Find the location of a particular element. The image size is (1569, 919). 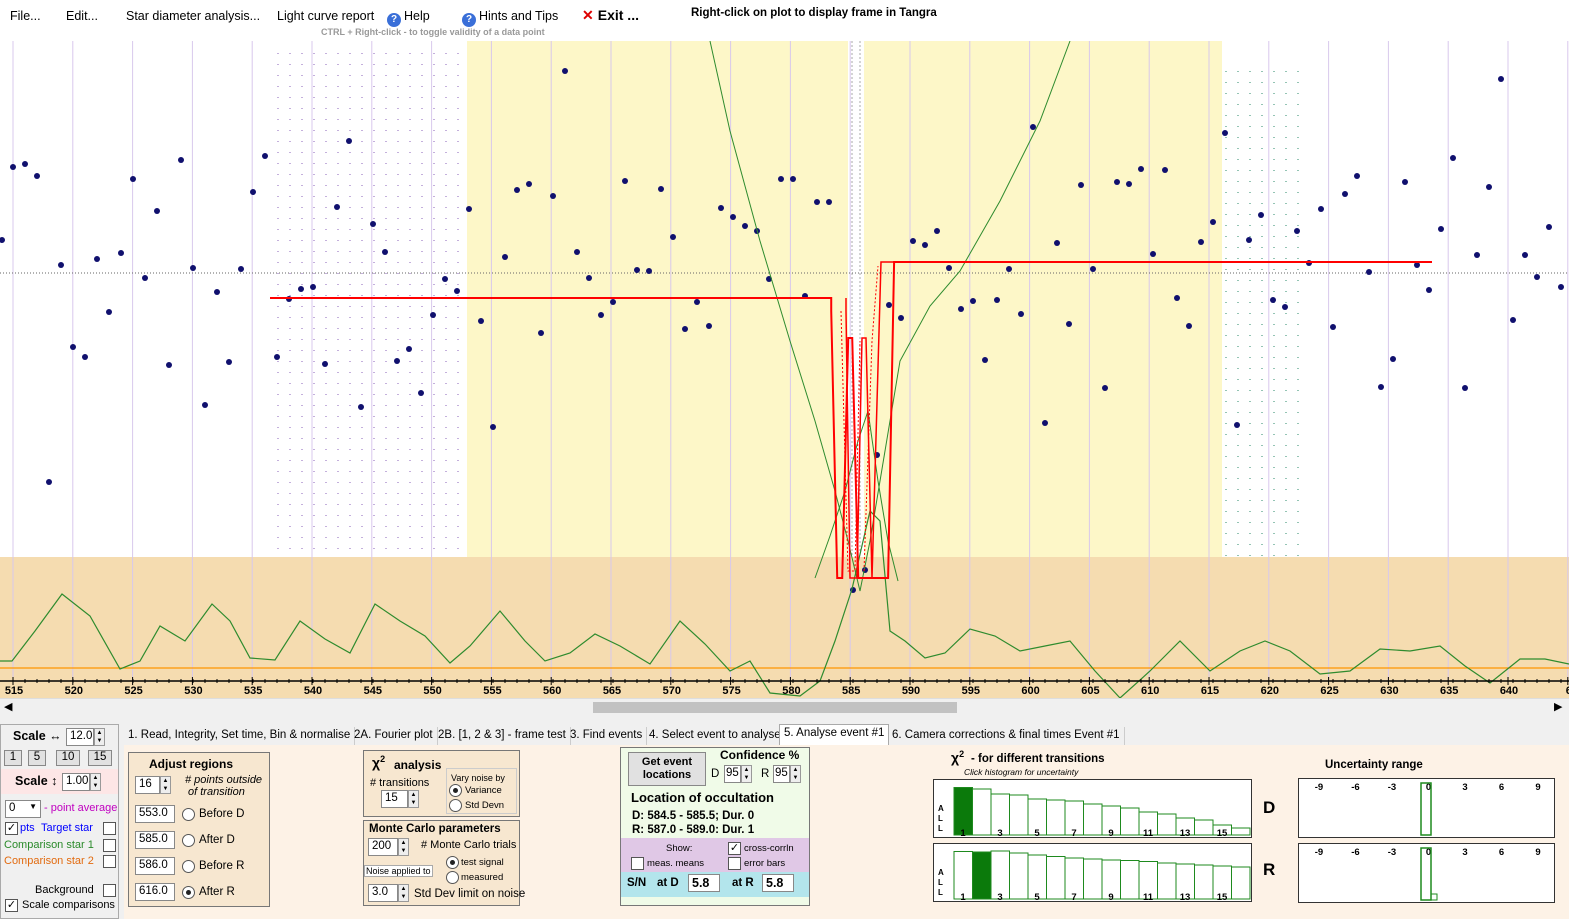

before-d-radio is located at coordinates (188, 814).